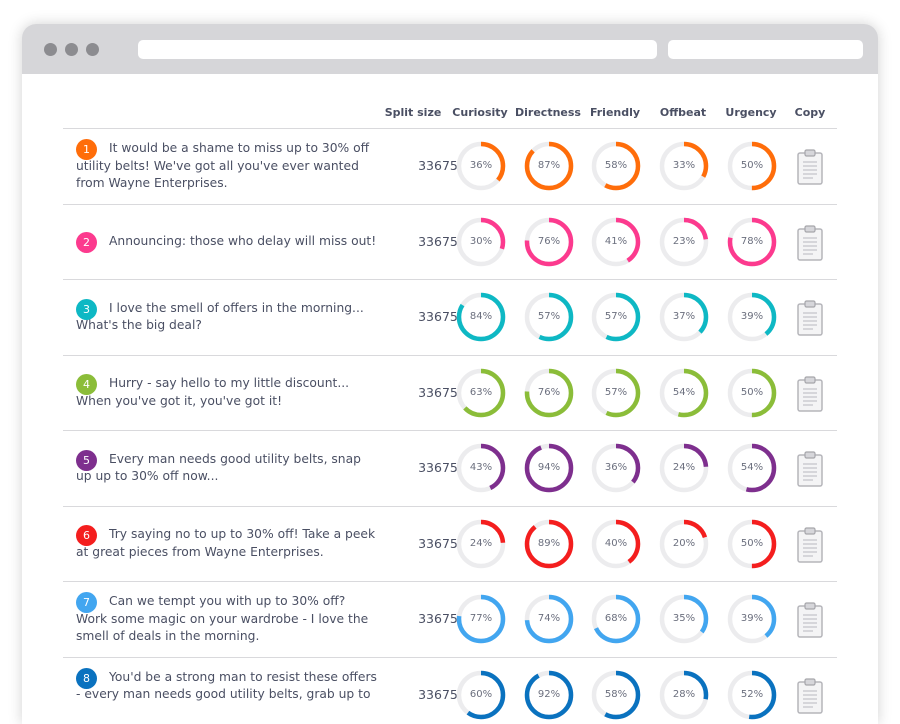 The width and height of the screenshot is (900, 724). I want to click on friendly-score-donut: 40%, so click(616, 544).